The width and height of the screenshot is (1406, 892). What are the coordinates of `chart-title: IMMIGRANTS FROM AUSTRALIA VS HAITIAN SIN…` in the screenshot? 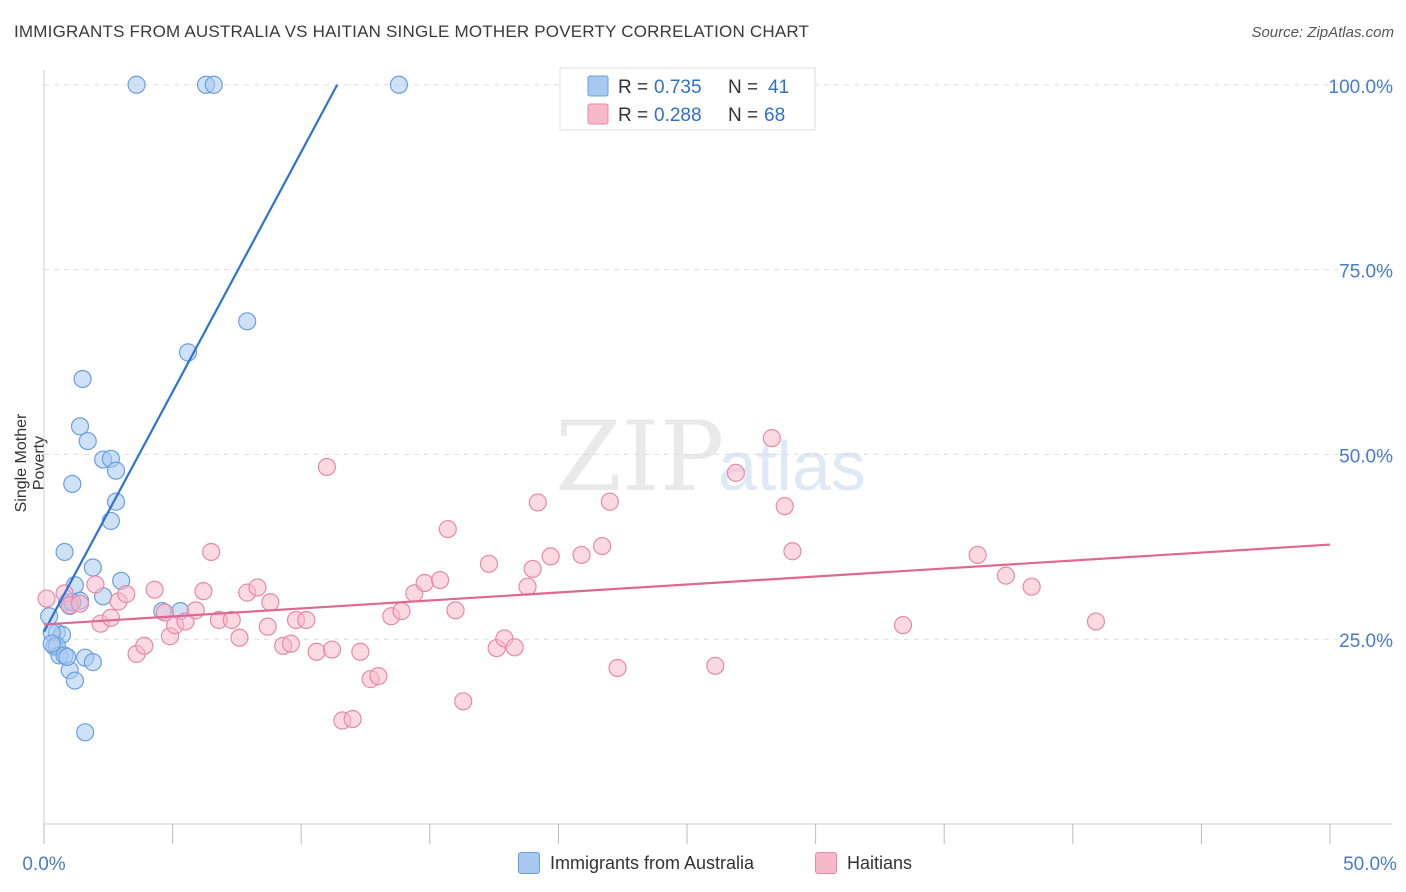 It's located at (412, 31).